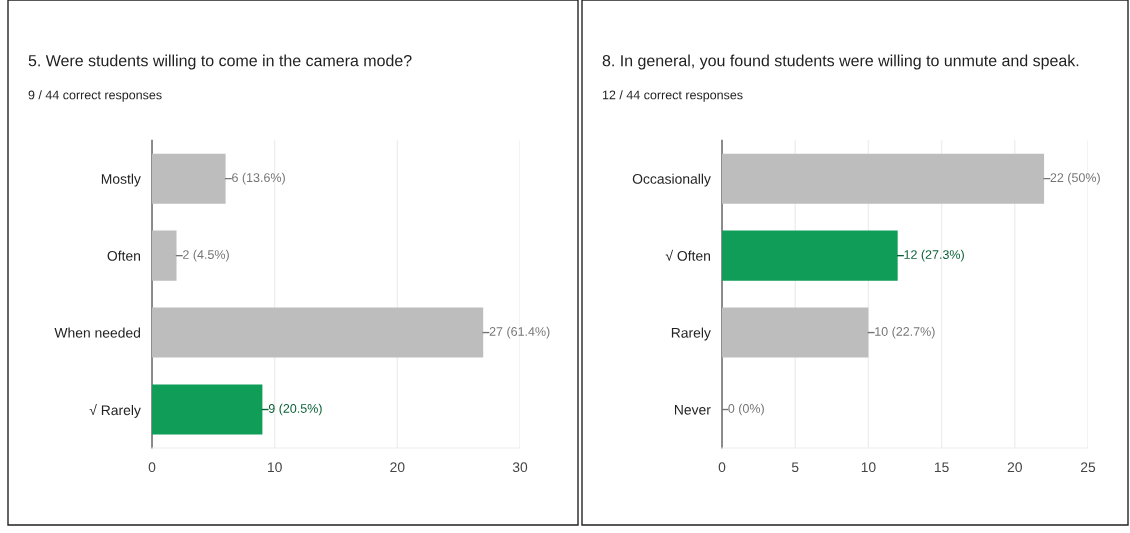 This screenshot has width=1130, height=533. I want to click on data-label: 9 (20.5%), so click(295, 409).